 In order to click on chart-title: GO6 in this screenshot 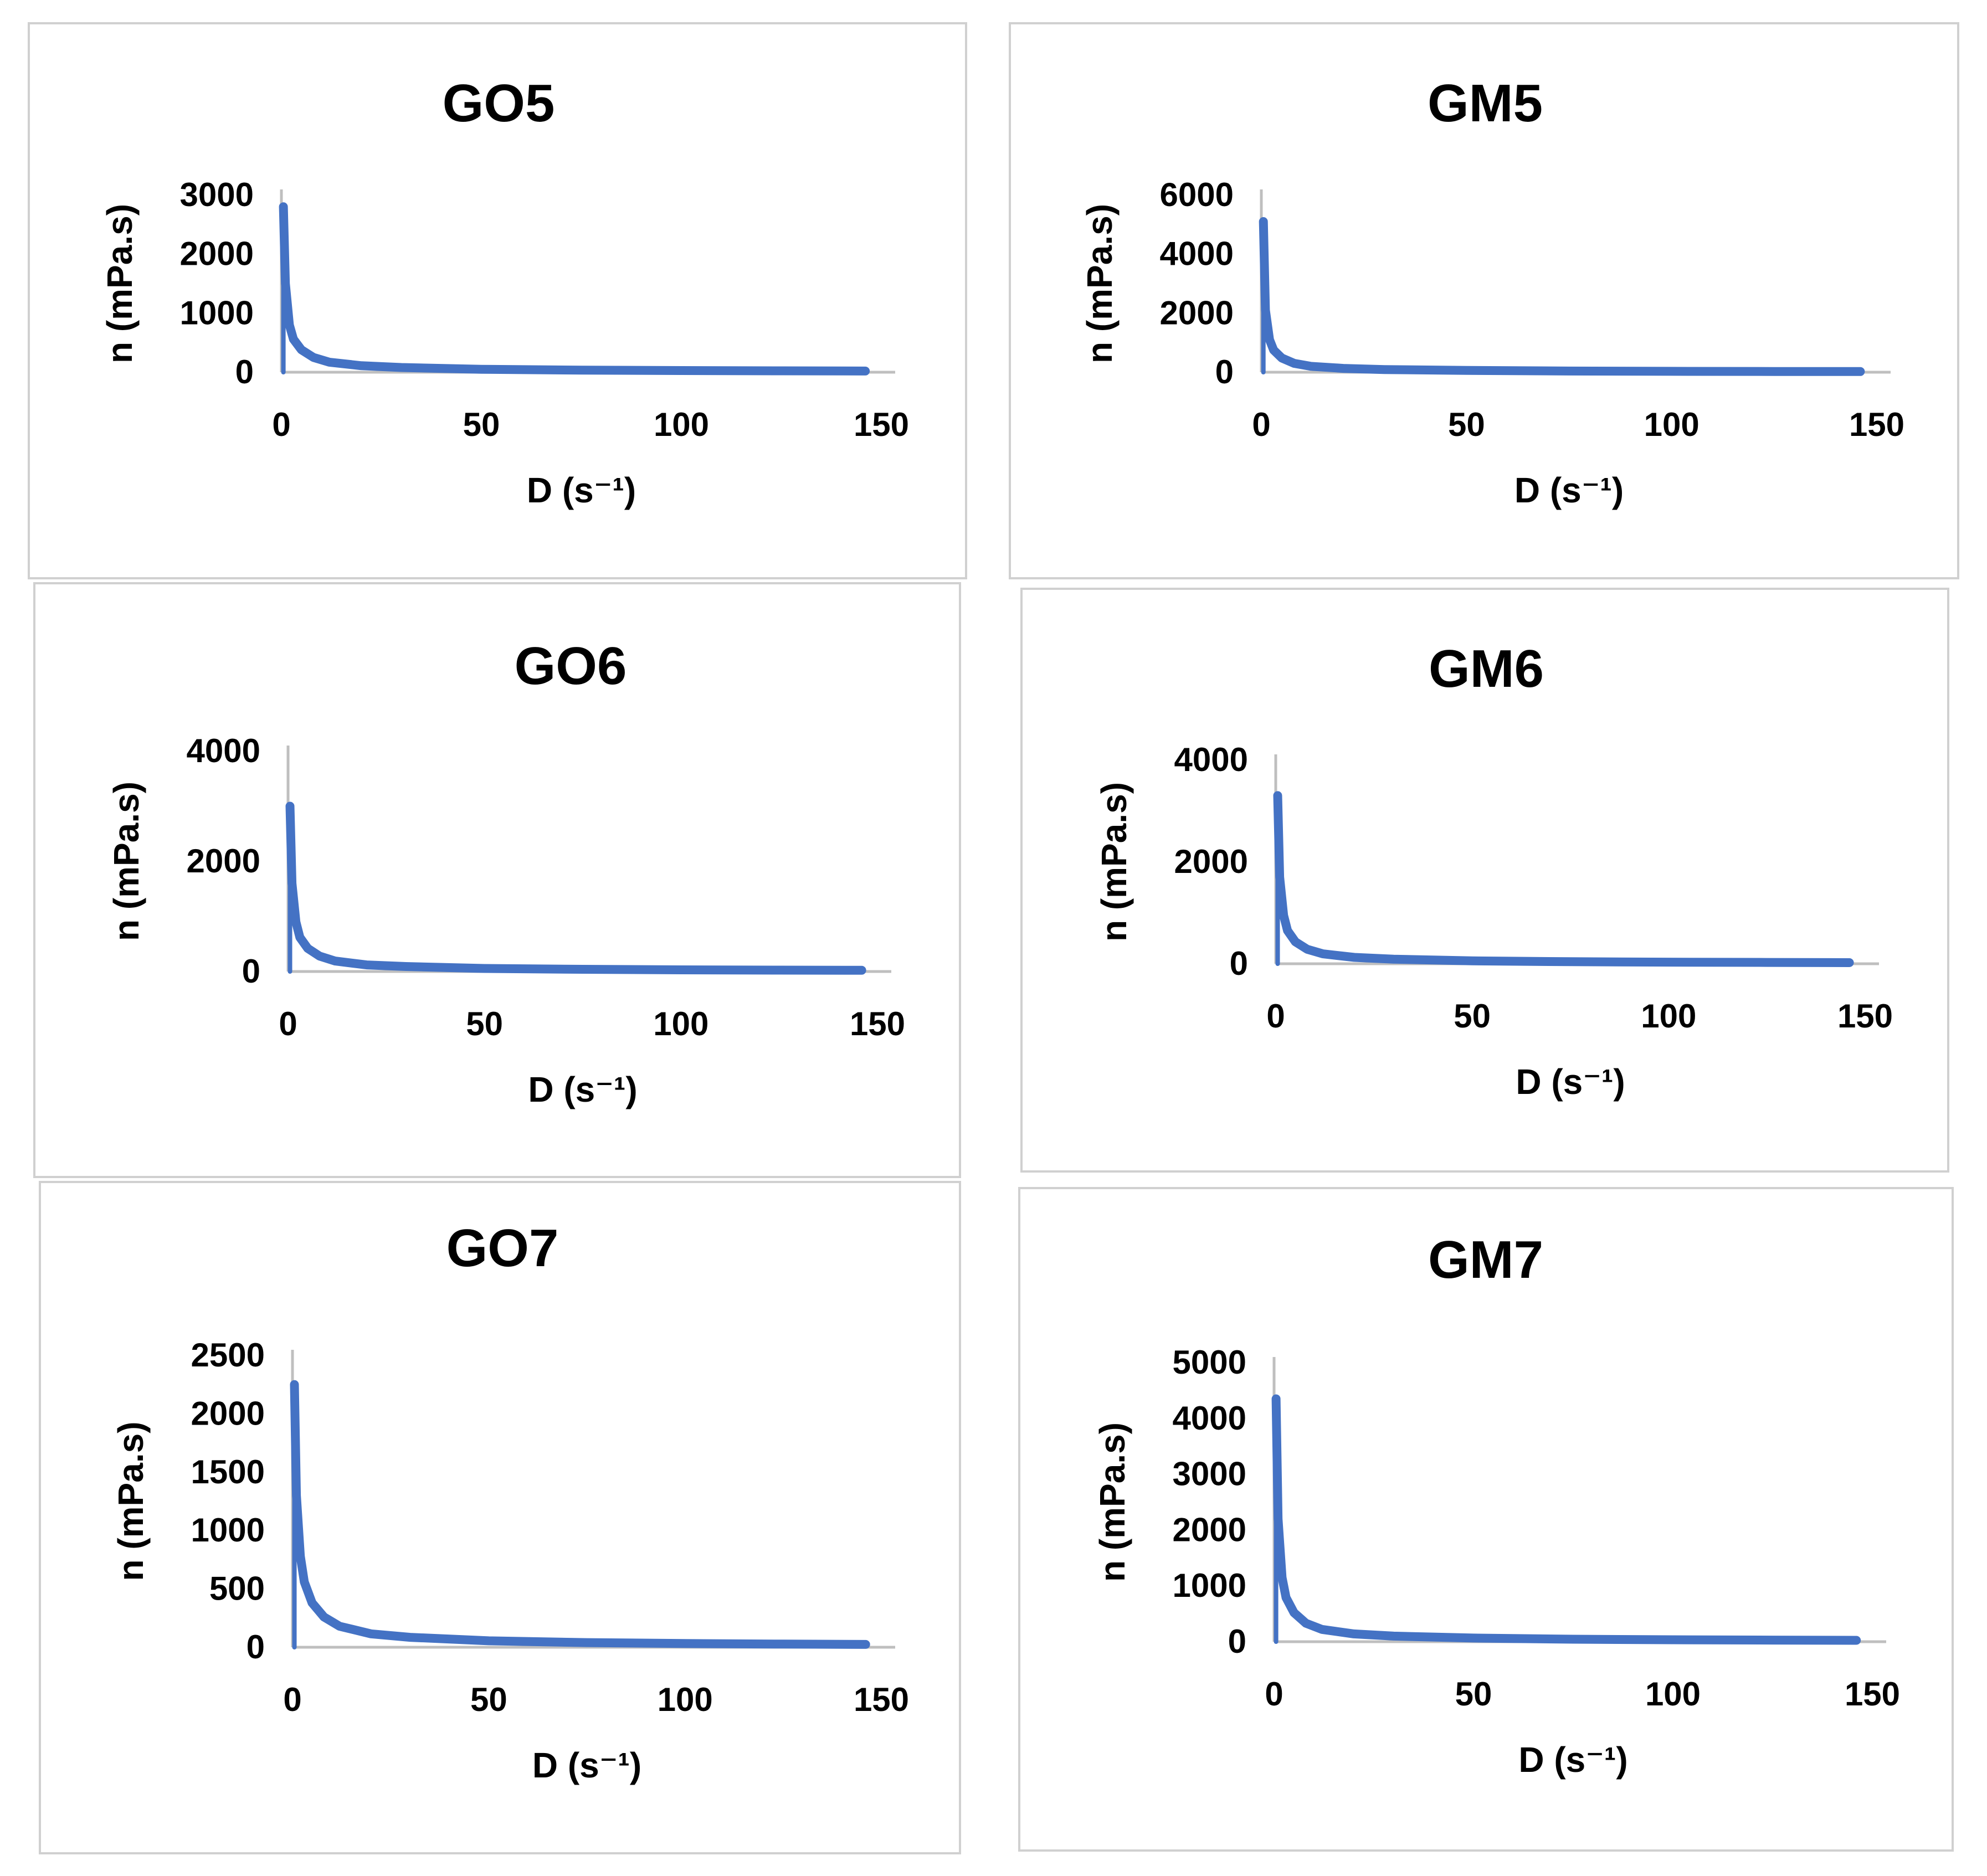, I will do `click(571, 666)`.